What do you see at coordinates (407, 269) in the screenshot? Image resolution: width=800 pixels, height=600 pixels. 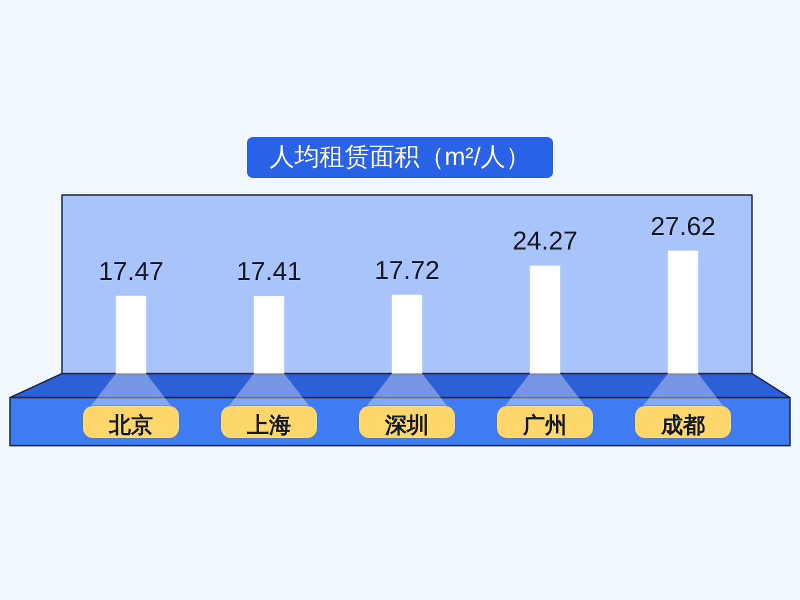 I see `data-label: 17.72` at bounding box center [407, 269].